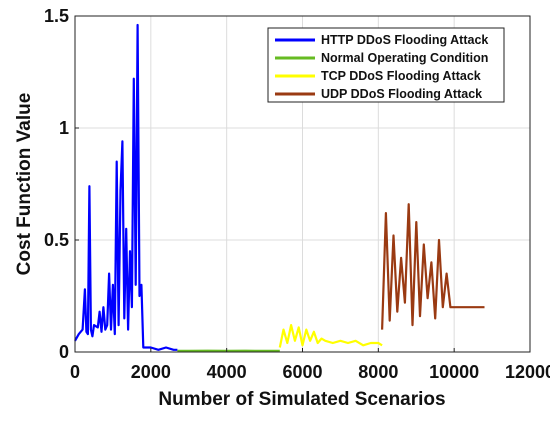 This screenshot has height=422, width=550. Describe the element at coordinates (404, 58) in the screenshot. I see `legend-label-normal: Normal Operating Condition` at that location.